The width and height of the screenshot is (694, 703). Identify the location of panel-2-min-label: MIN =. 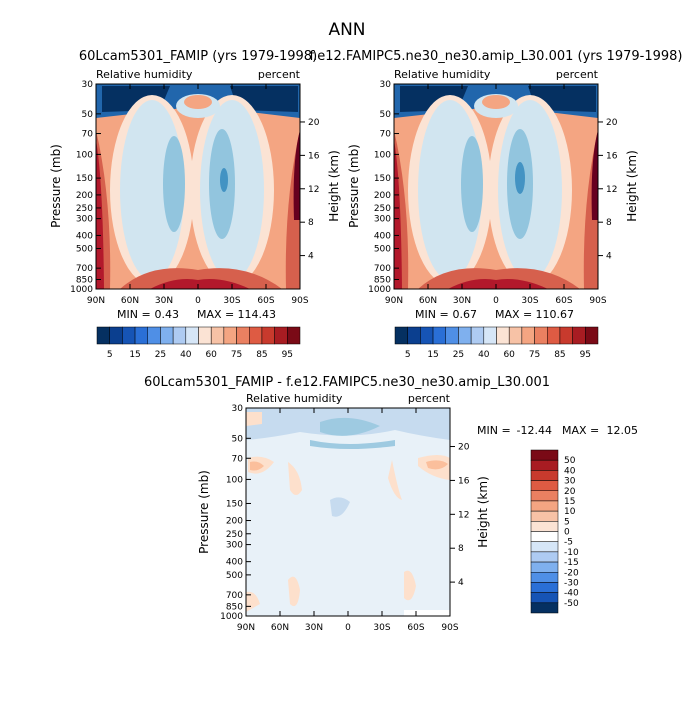
(432, 314).